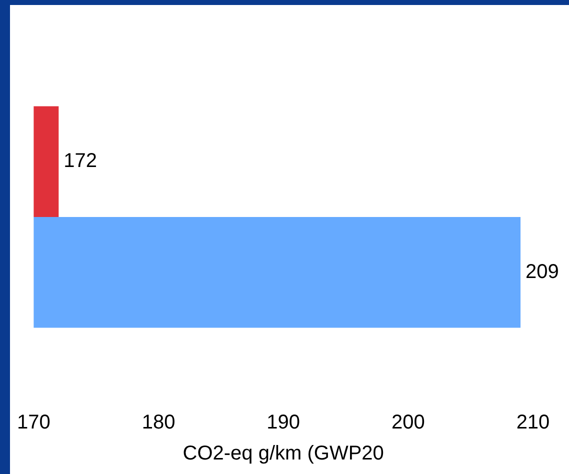  Describe the element at coordinates (283, 453) in the screenshot. I see `x-axis-title: CO2-eq g/km (GWP20` at that location.